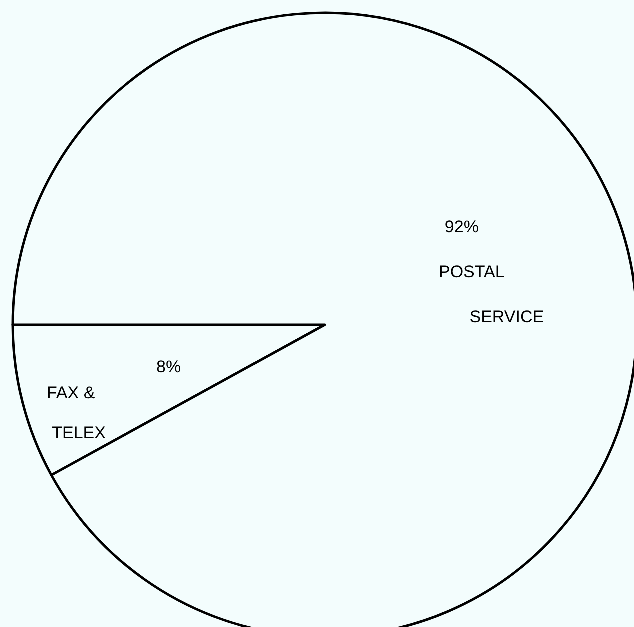 This screenshot has height=627, width=634. What do you see at coordinates (491, 294) in the screenshot?
I see `category-label: POSTAL SERVICE` at bounding box center [491, 294].